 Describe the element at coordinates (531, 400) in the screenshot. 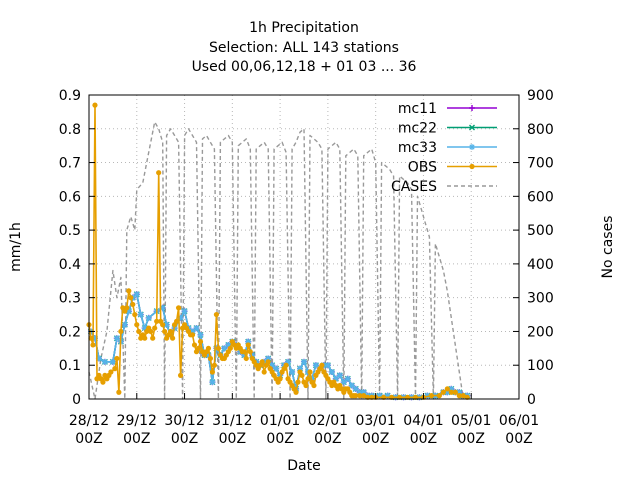

I see `y2-tick-label: 0` at that location.